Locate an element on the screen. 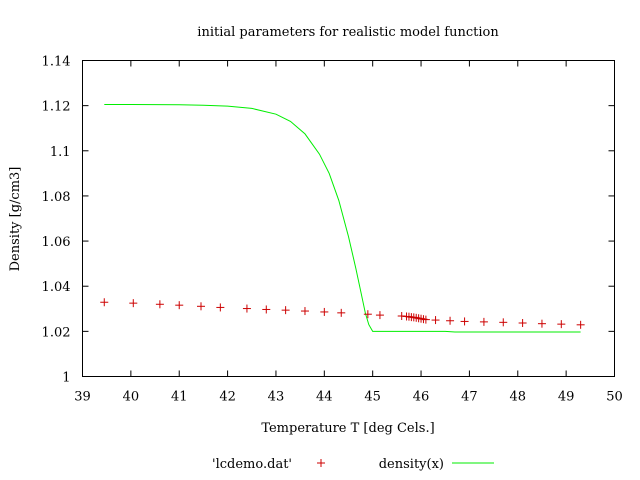 This screenshot has width=640, height=480. y-tick-label: 1.08 is located at coordinates (56, 197).